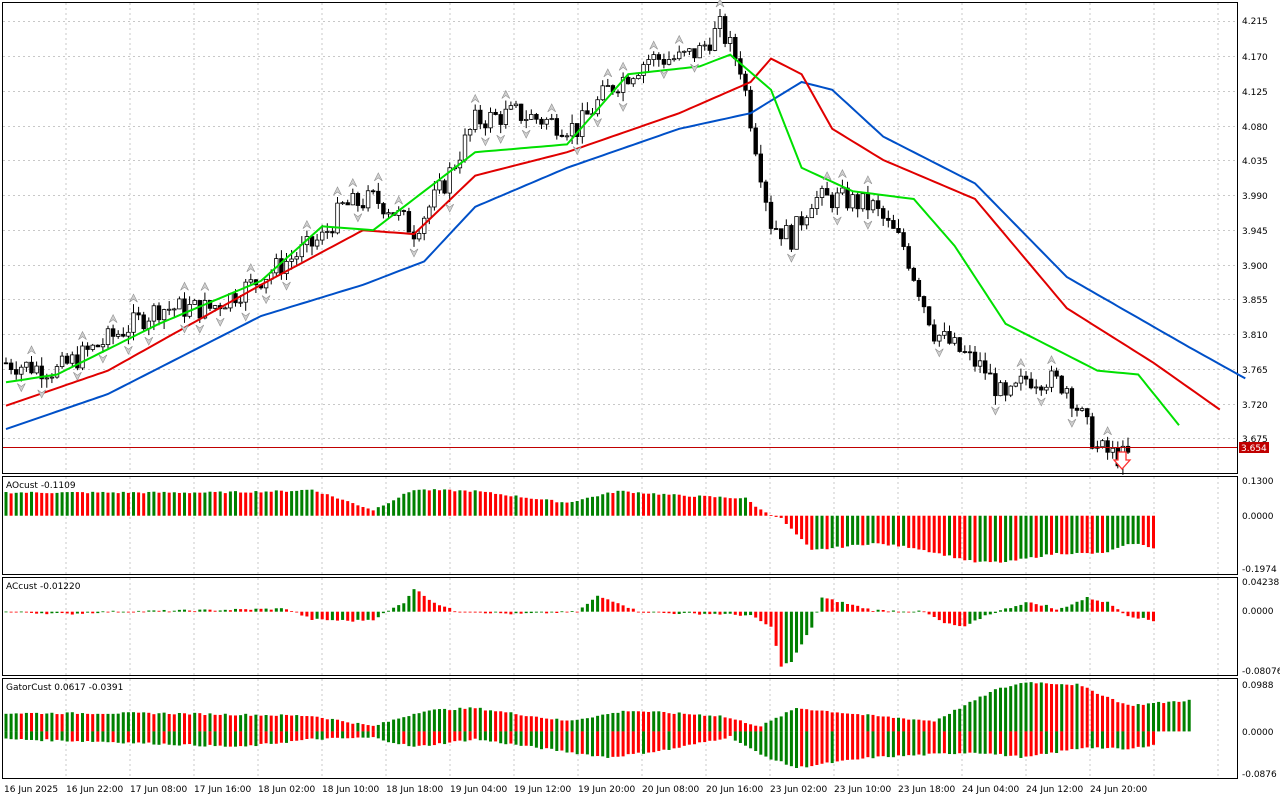 Image resolution: width=1280 pixels, height=800 pixels. Describe the element at coordinates (579, 628) in the screenshot. I see `ac-histogram` at that location.